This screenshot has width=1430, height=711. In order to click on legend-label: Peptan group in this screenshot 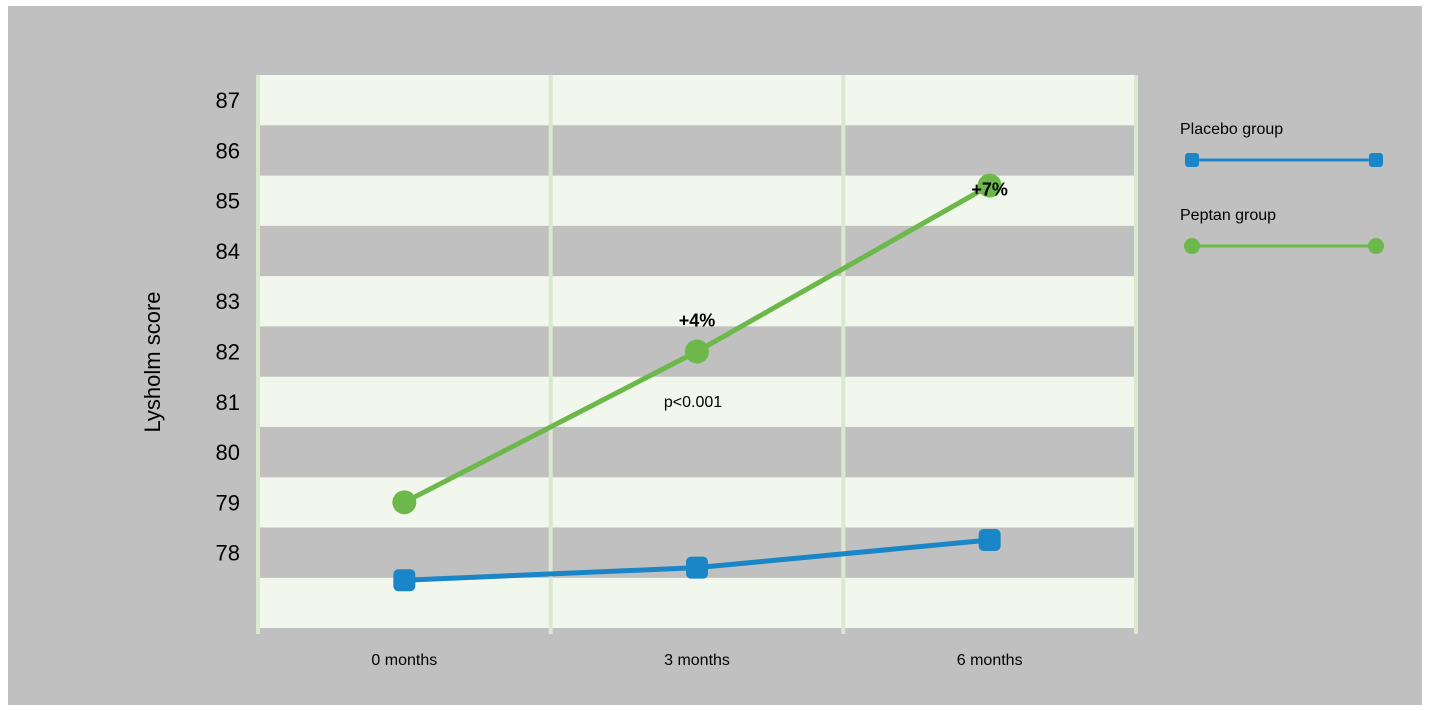, I will do `click(1228, 215)`.